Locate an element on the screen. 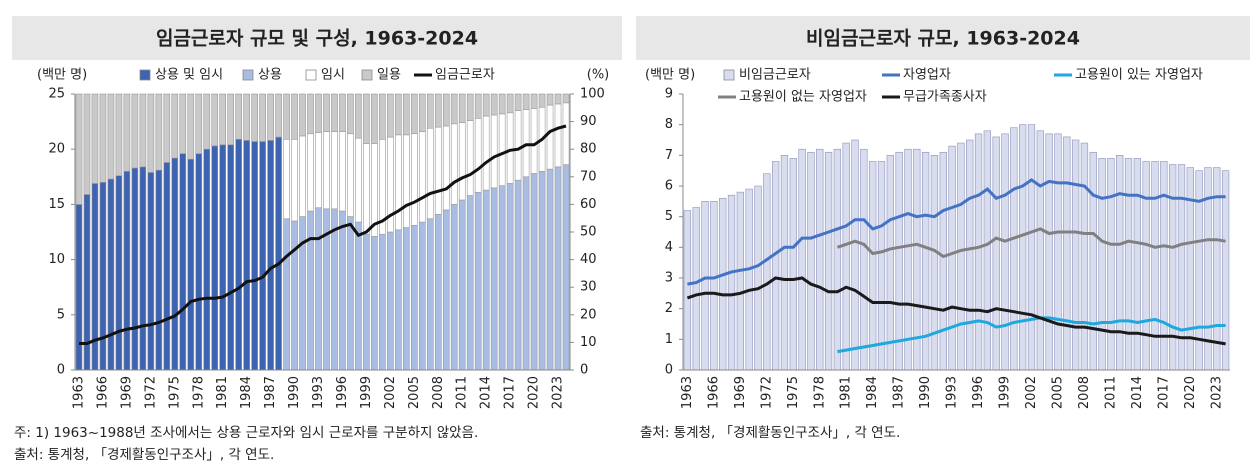 This screenshot has height=473, width=1260. x-tick-label: 2005 is located at coordinates (414, 392).